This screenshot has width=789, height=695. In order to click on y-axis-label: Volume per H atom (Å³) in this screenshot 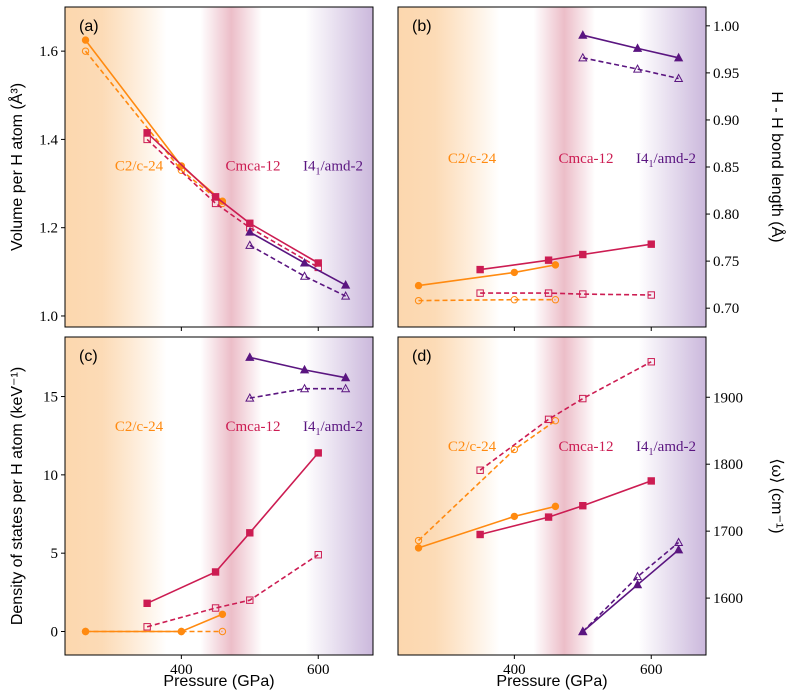, I will do `click(16, 167)`.